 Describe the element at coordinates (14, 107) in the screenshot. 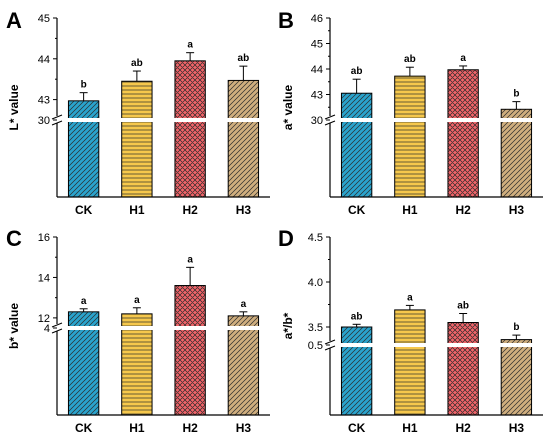

I see `y-axis-title: L* value` at that location.